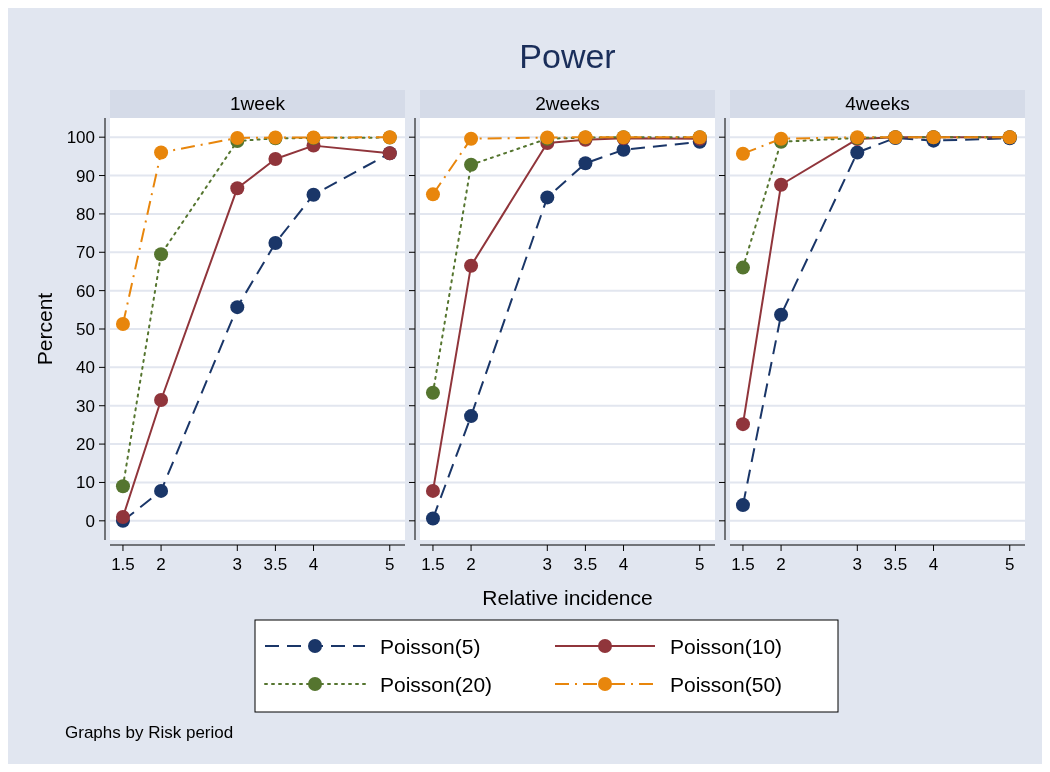  Describe the element at coordinates (726, 684) in the screenshot. I see `legend-label: Poisson(50)` at that location.